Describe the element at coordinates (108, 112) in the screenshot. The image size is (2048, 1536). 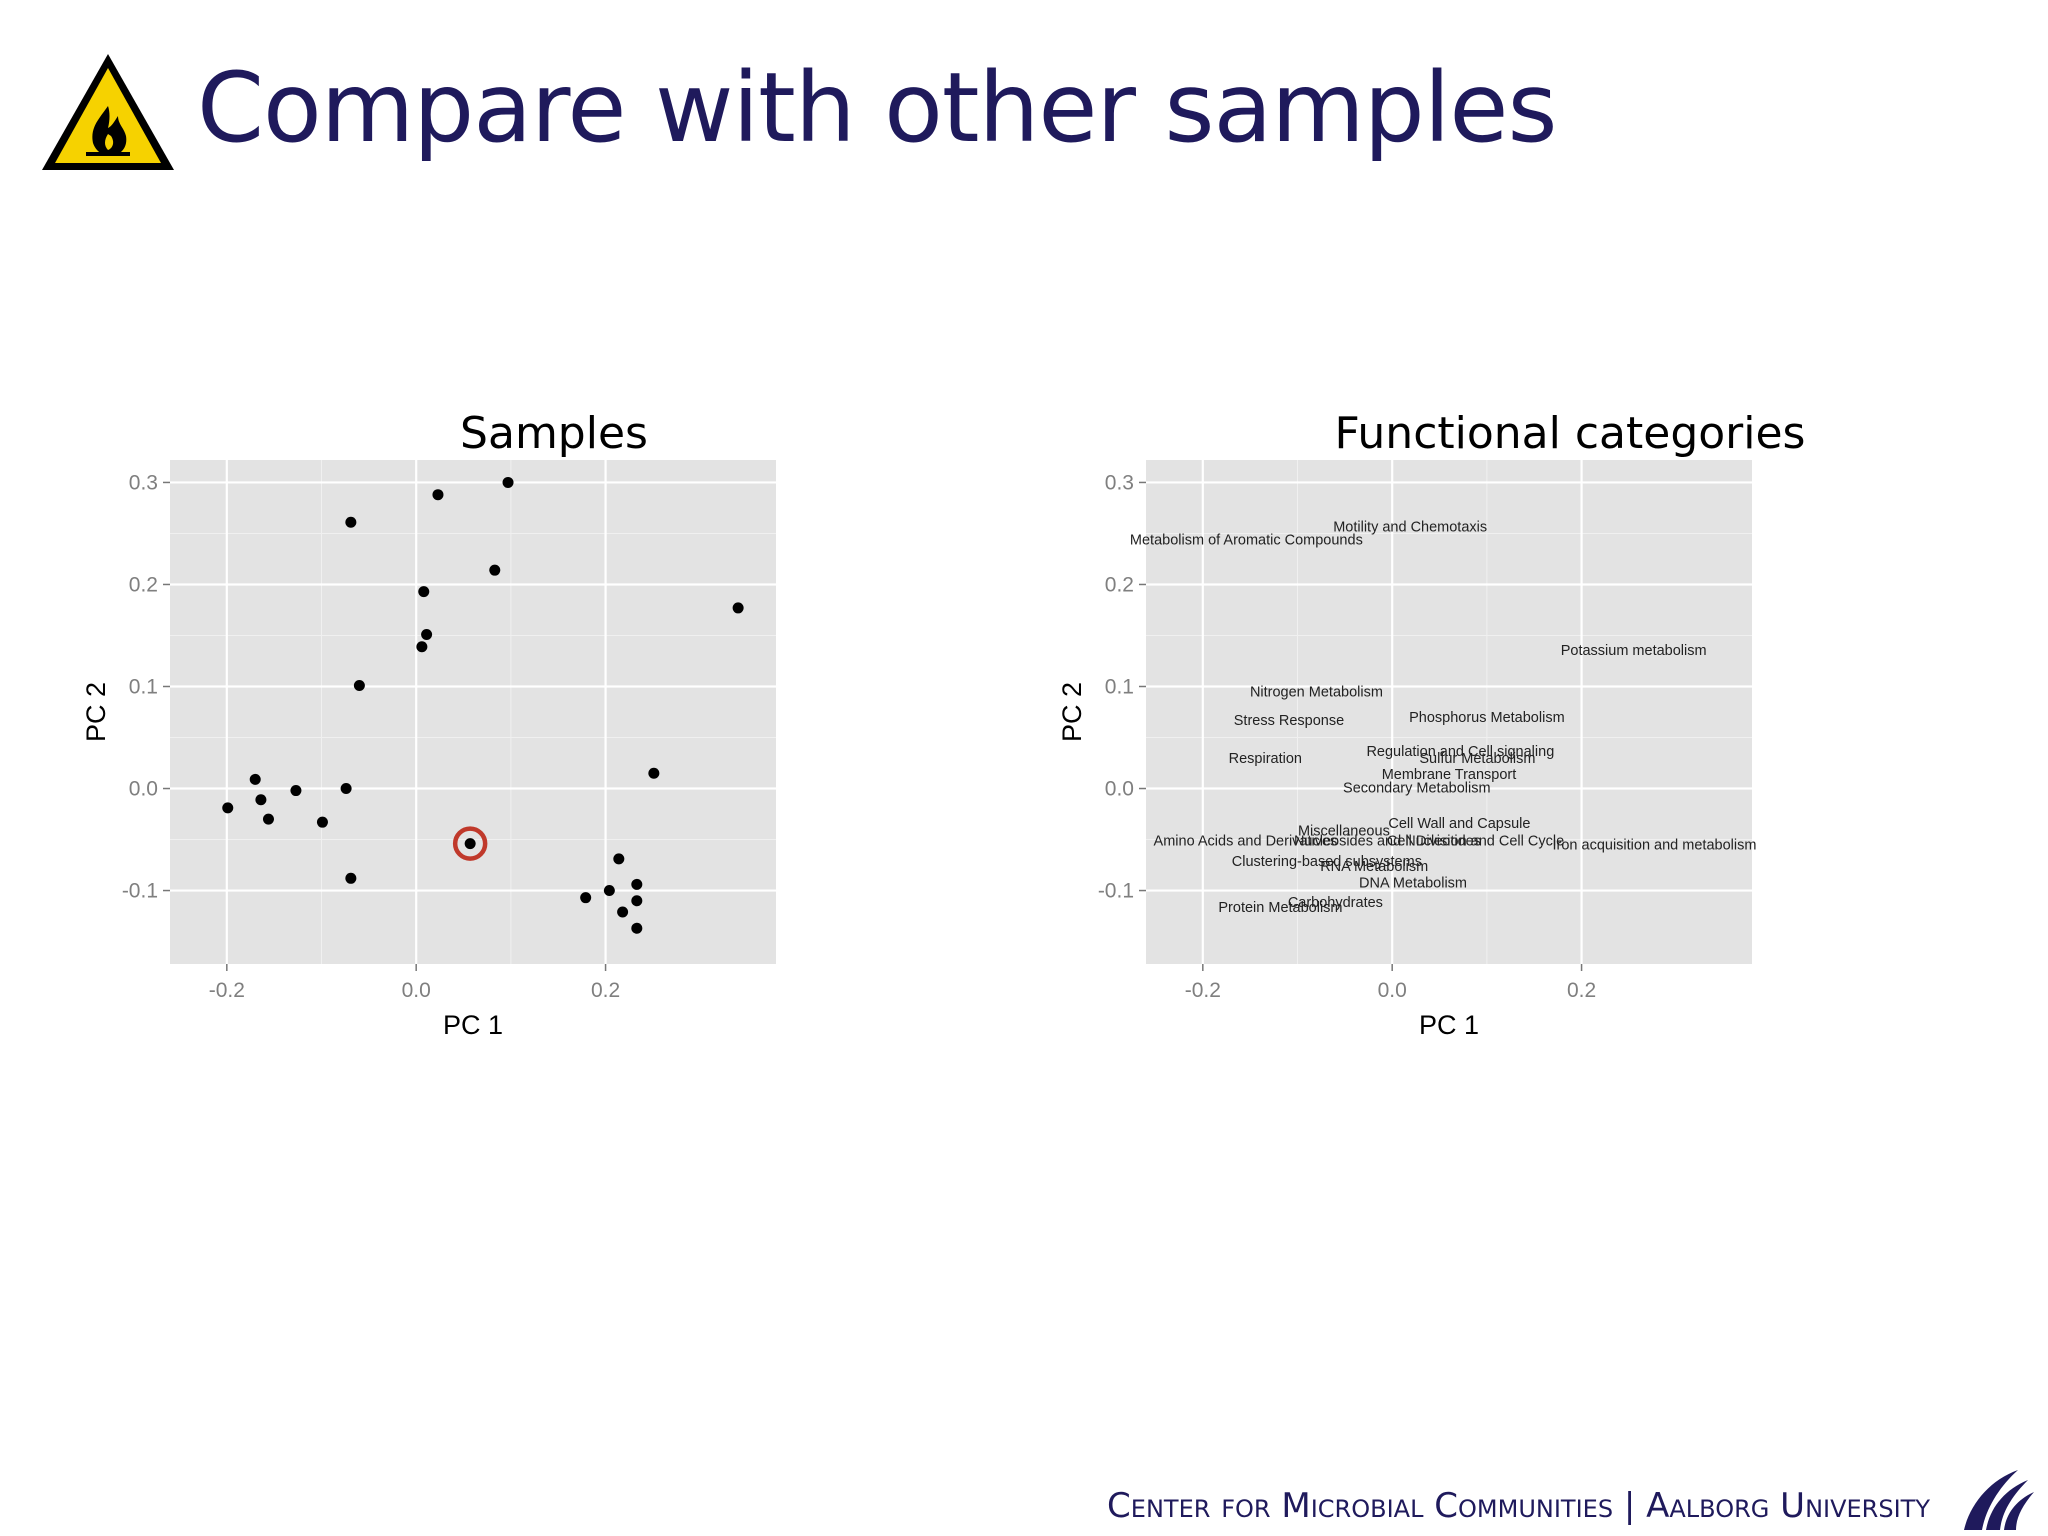
I see `flammable-warning-icon` at that location.